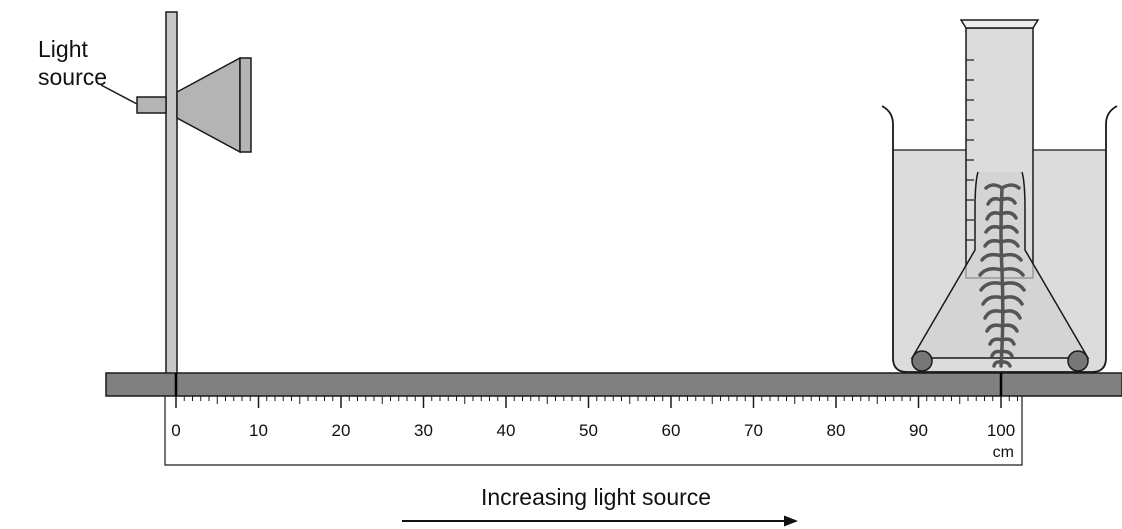 The image size is (1122, 529). I want to click on lamp-lens, so click(245, 105).